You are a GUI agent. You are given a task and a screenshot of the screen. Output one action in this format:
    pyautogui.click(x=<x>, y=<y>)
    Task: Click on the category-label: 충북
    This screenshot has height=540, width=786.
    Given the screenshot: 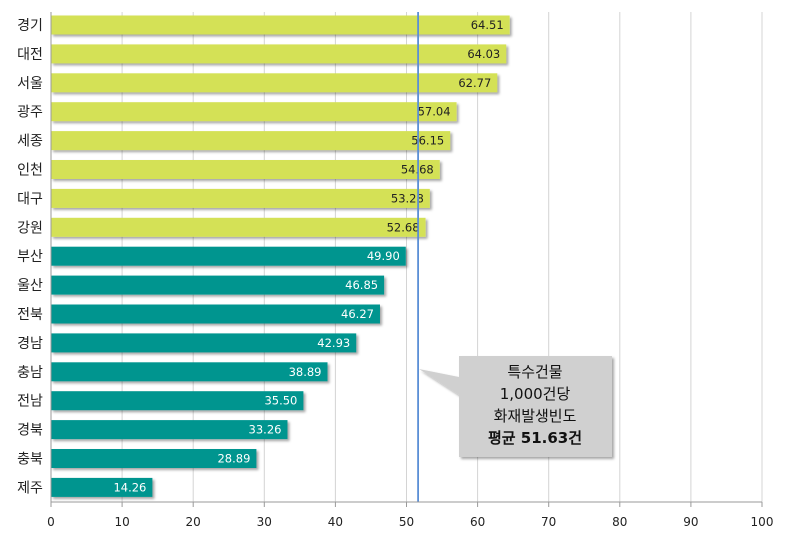 What is the action you would take?
    pyautogui.click(x=30, y=460)
    